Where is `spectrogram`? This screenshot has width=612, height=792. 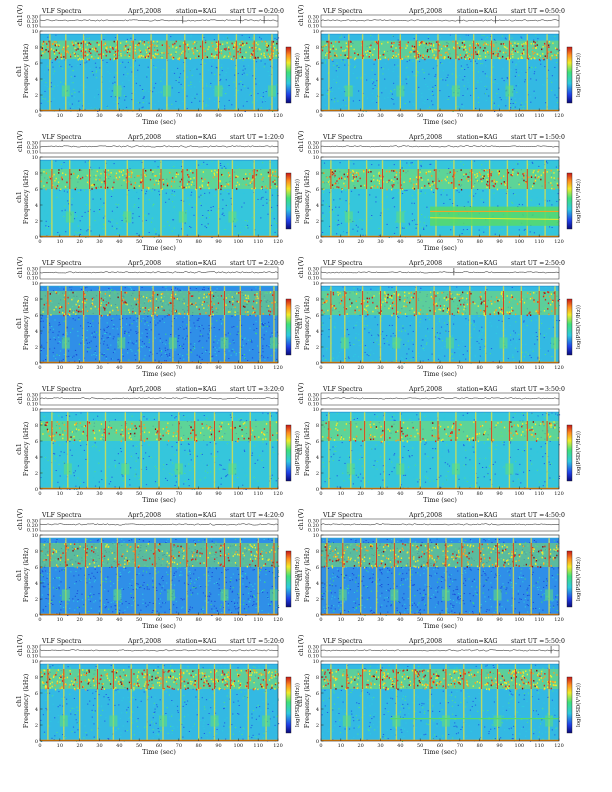 spectrogram is located at coordinates (159, 323).